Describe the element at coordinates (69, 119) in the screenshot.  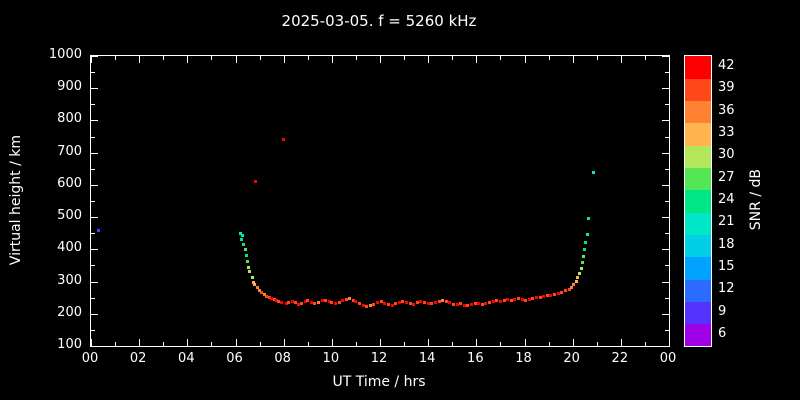
I see `y-tick-label: 800` at that location.